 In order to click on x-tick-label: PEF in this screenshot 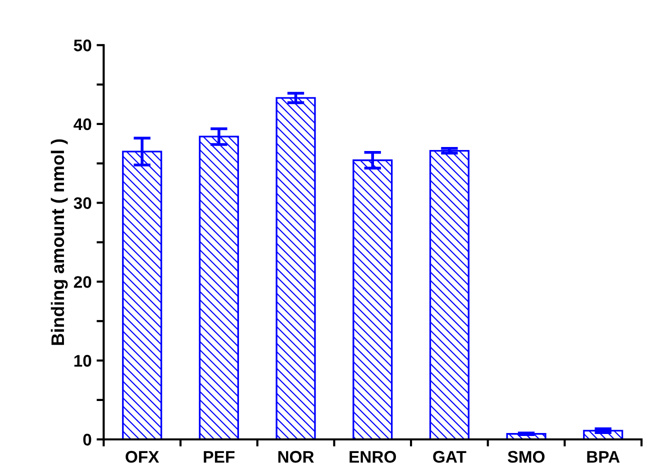, I will do `click(219, 457)`.